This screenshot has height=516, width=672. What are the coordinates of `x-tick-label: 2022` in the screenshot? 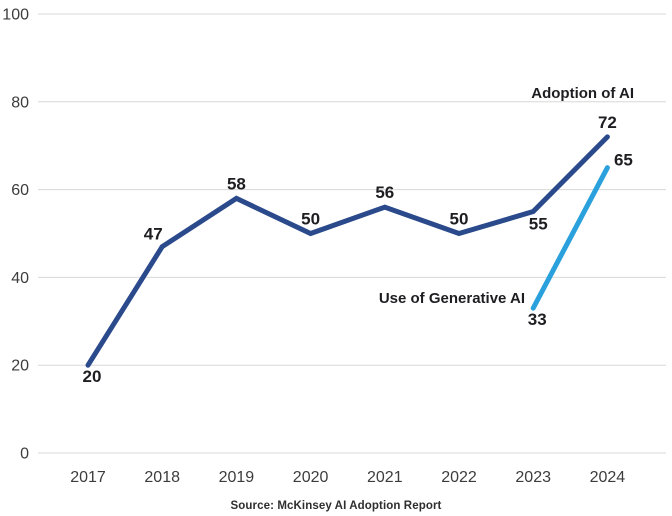 It's located at (459, 477).